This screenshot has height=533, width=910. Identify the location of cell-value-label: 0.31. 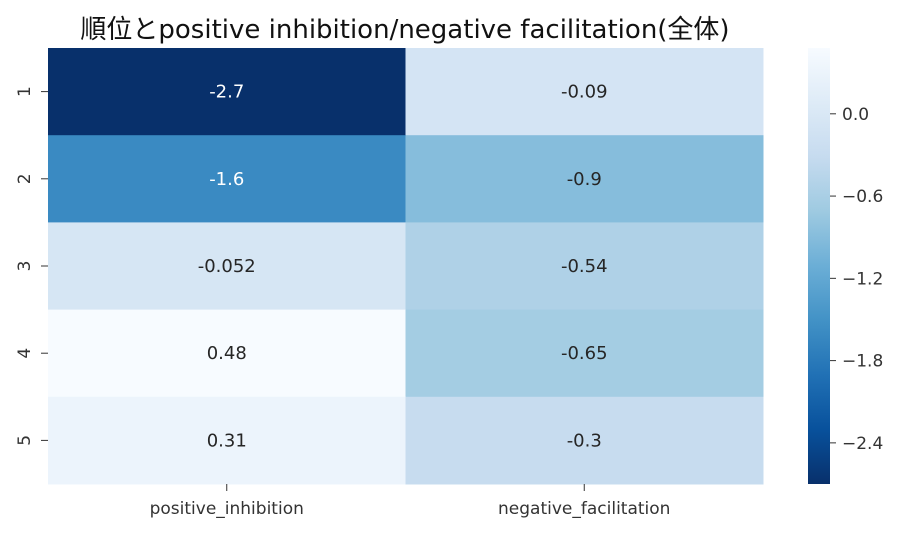
(227, 440).